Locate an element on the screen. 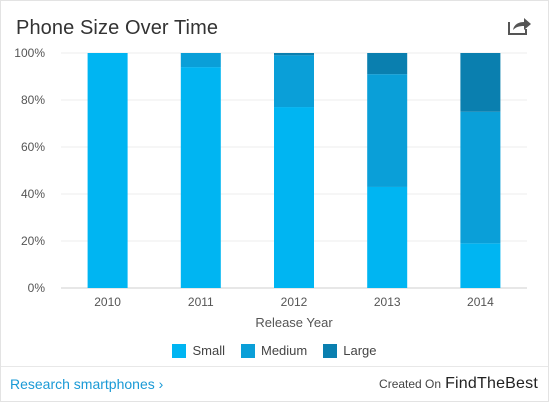  y-tick-label: 20% is located at coordinates (33, 241).